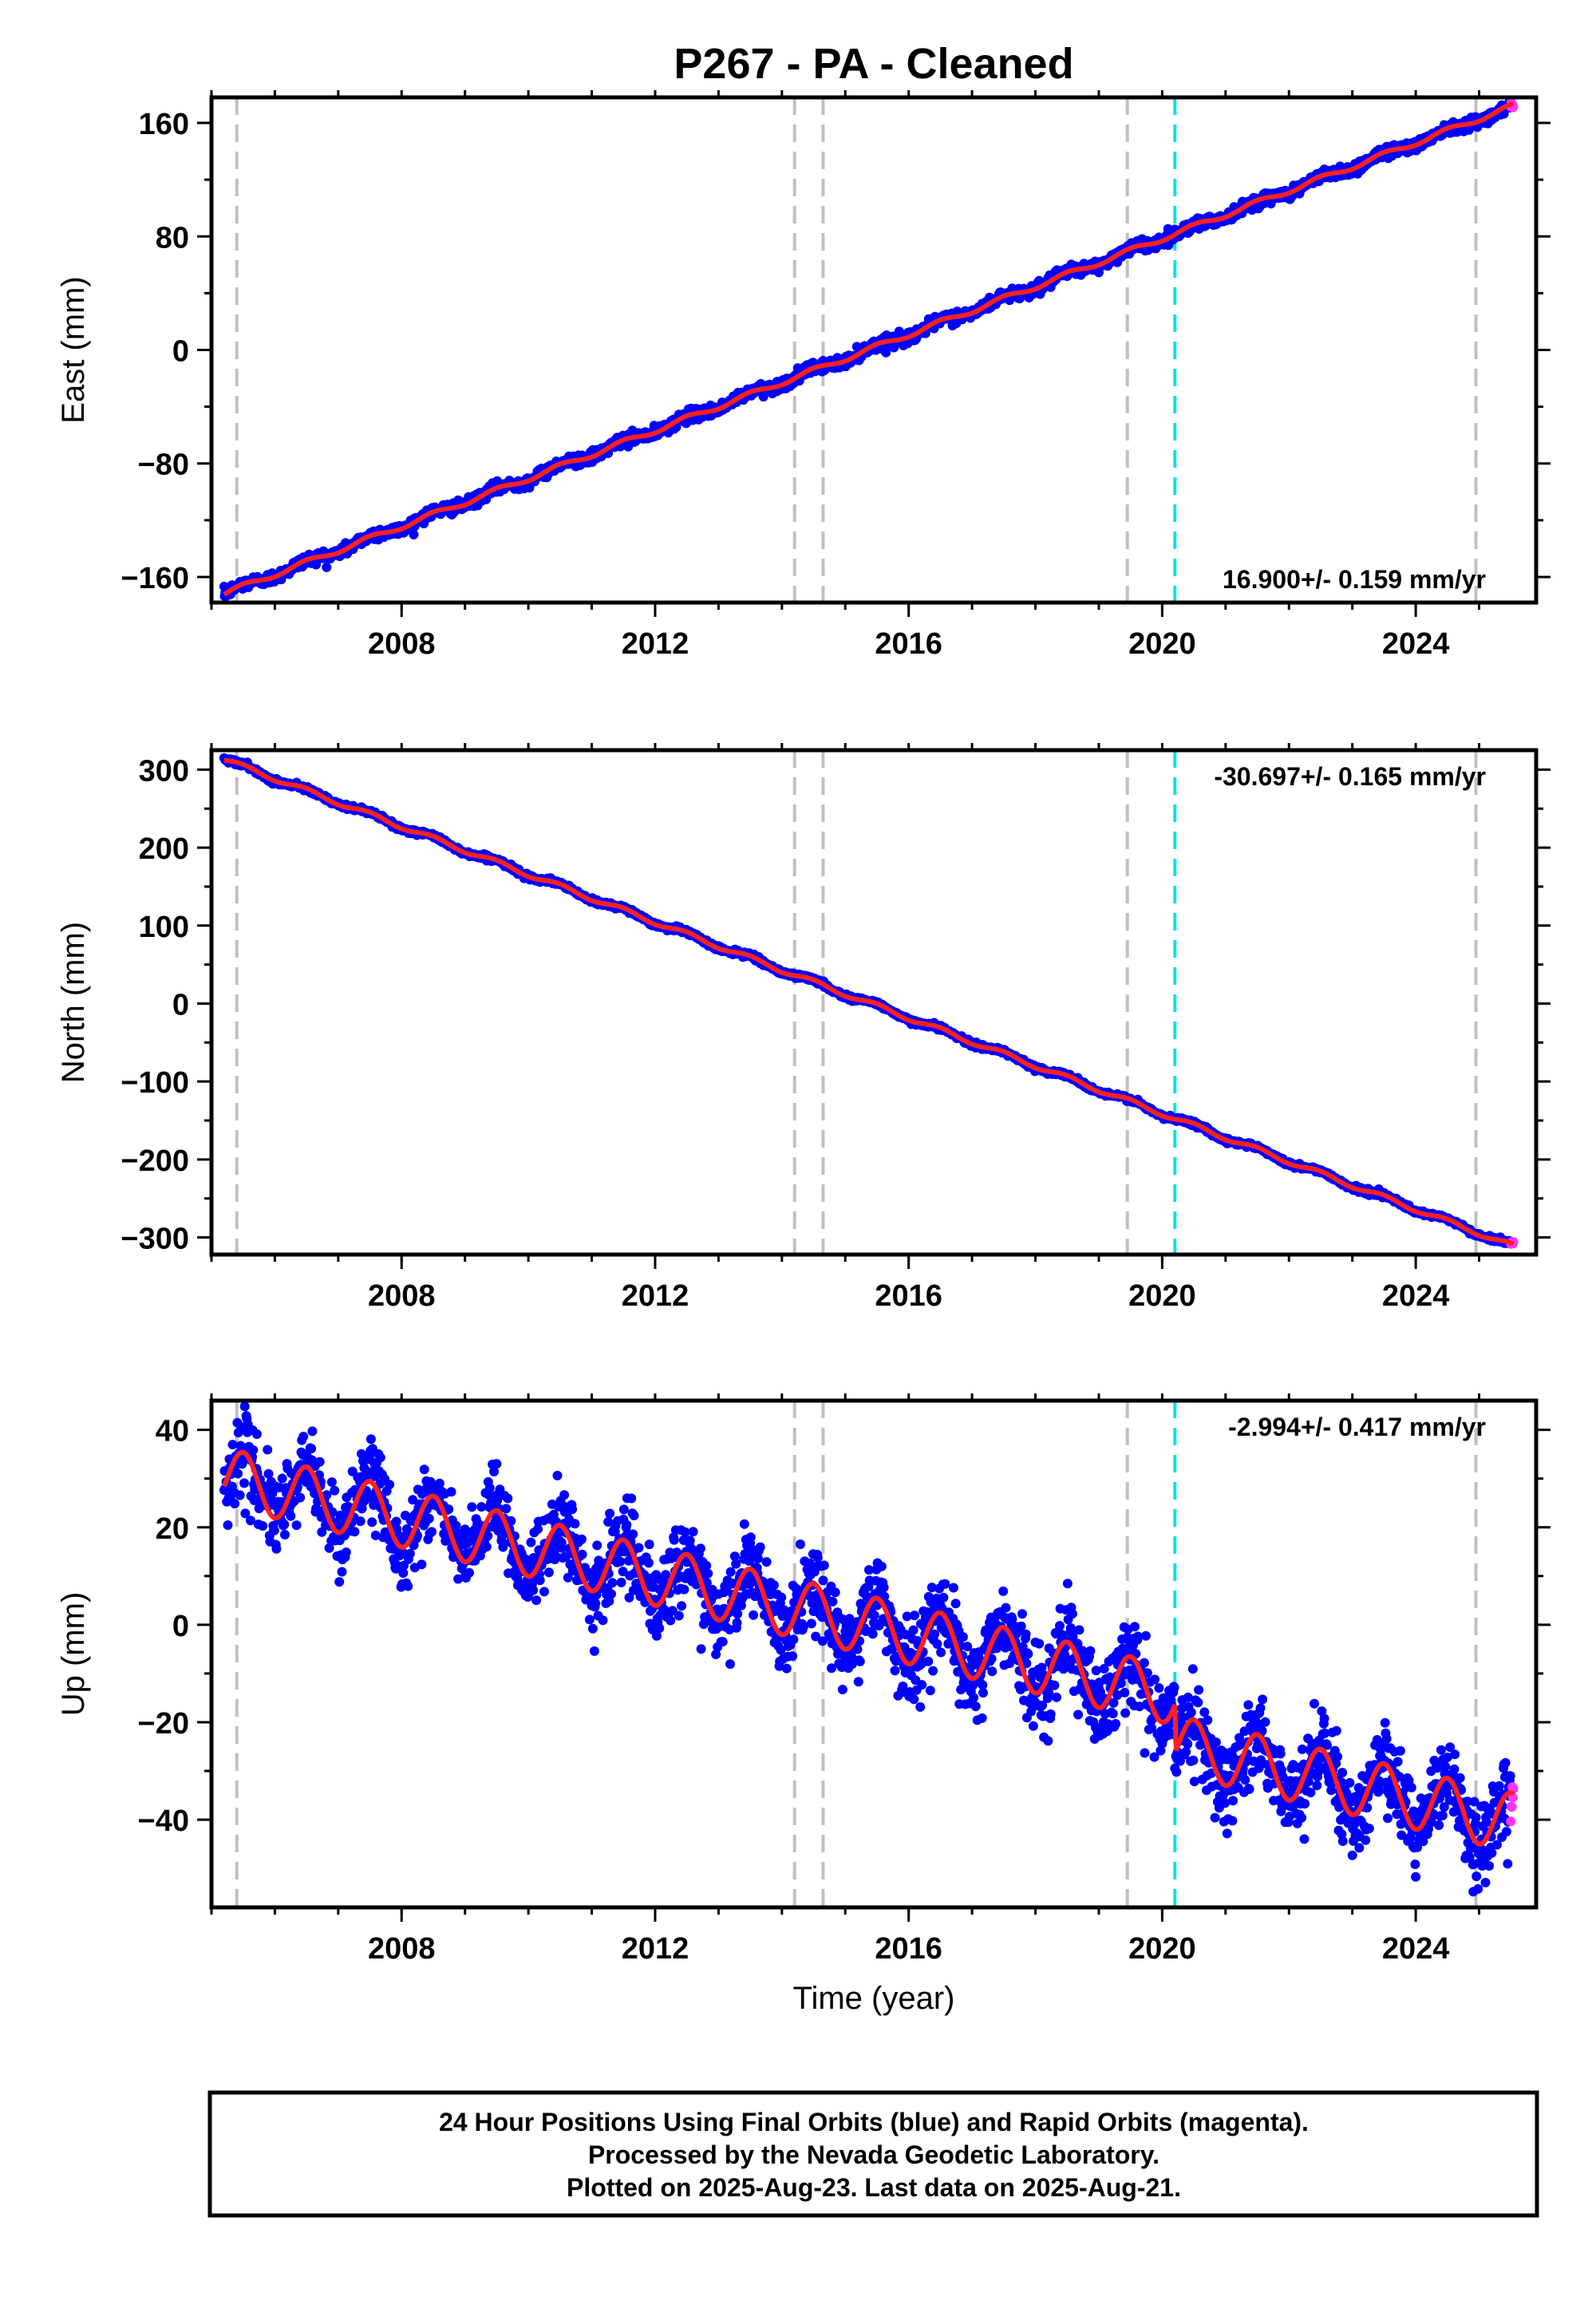 The height and width of the screenshot is (2316, 1596). Describe the element at coordinates (1354, 579) in the screenshot. I see `rate-annotation: 16.900+/- 0.159 mm/yr` at that location.